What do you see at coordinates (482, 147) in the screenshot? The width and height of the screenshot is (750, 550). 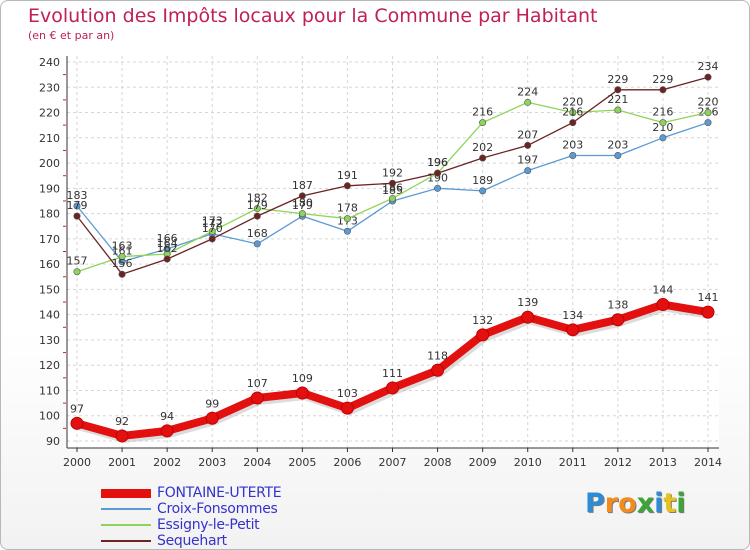 I see `data-label-sequehart: 202` at bounding box center [482, 147].